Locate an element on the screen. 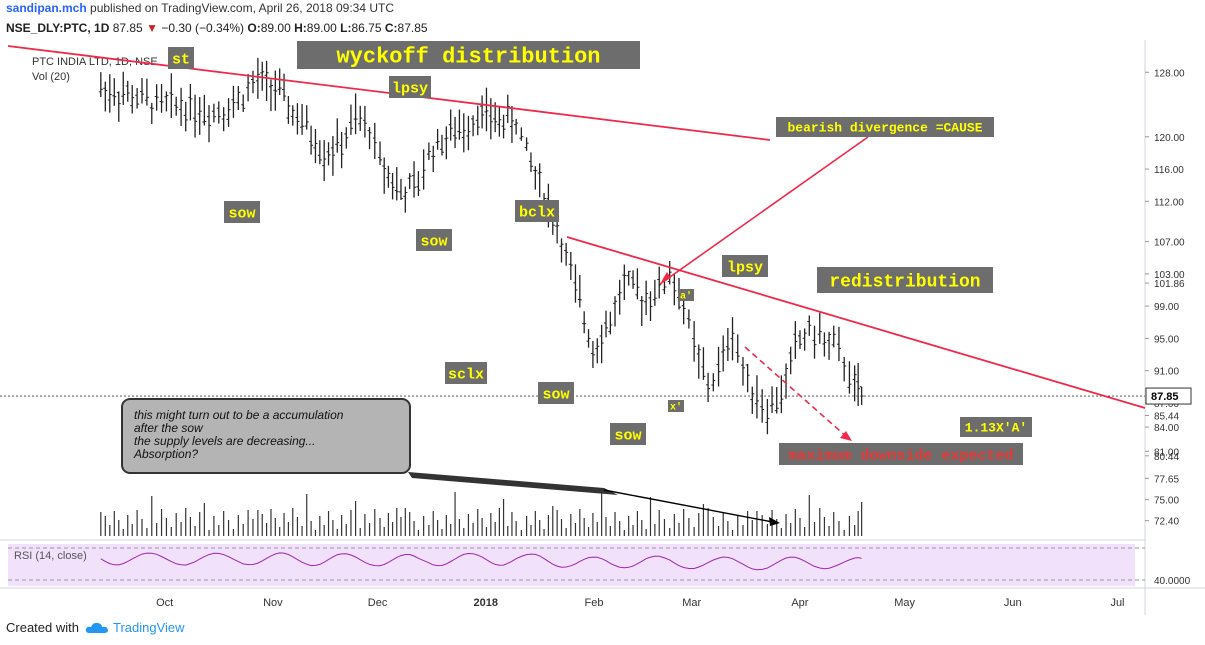  annotation-label: redistribution is located at coordinates (904, 282).